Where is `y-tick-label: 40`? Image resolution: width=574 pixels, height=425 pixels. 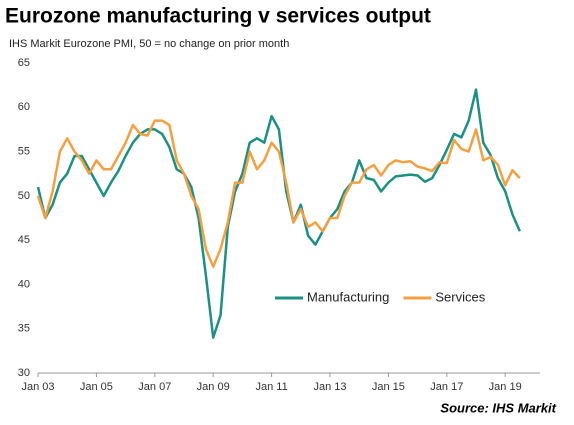 y-tick-label: 40 is located at coordinates (24, 284).